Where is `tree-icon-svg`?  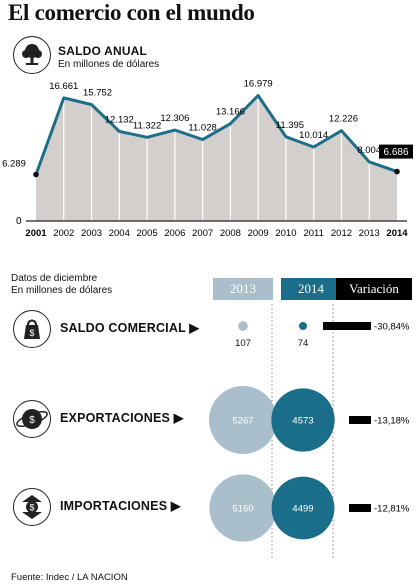
tree-icon-svg is located at coordinates (32, 54).